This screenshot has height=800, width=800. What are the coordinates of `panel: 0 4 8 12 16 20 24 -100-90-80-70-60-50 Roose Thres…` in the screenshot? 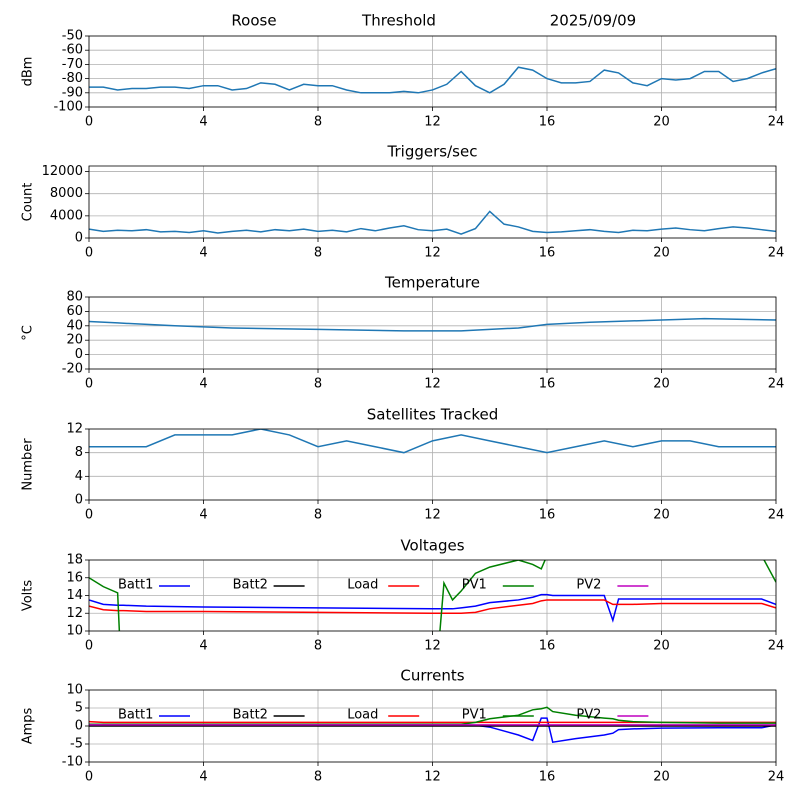 It's located at (403, 71).